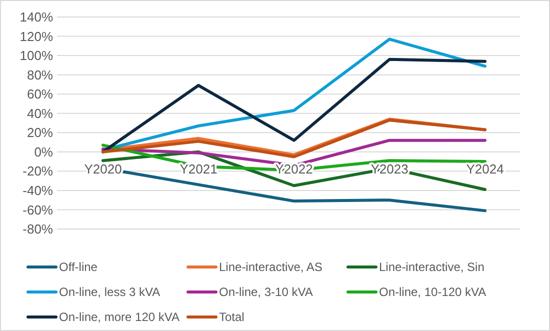 This screenshot has height=331, width=550. I want to click on legend-label: Total, so click(231, 317).